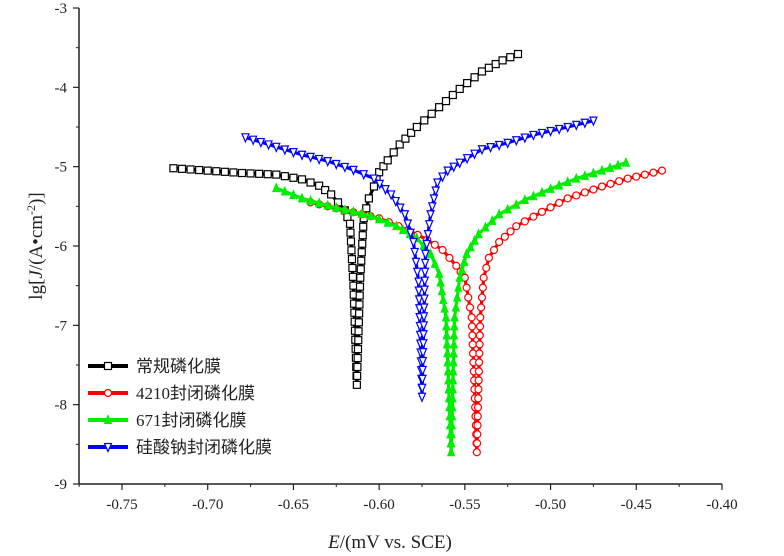 The width and height of the screenshot is (784, 556). Describe the element at coordinates (61, 247) in the screenshot. I see `y-tick-label: -6` at that location.